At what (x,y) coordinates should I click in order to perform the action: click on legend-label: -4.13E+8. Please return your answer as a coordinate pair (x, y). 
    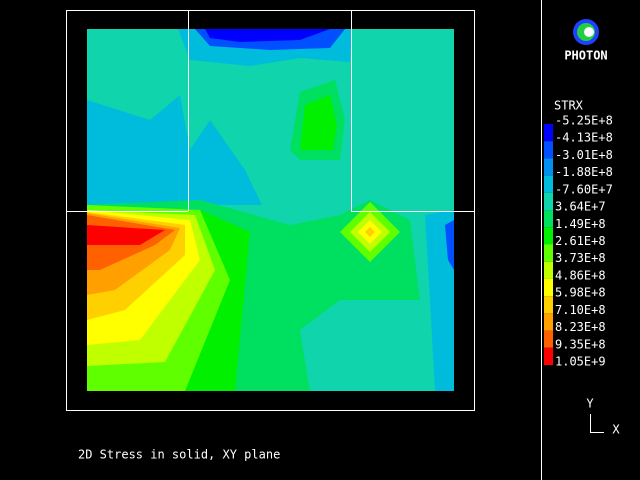
    Looking at the image, I should click on (584, 138).